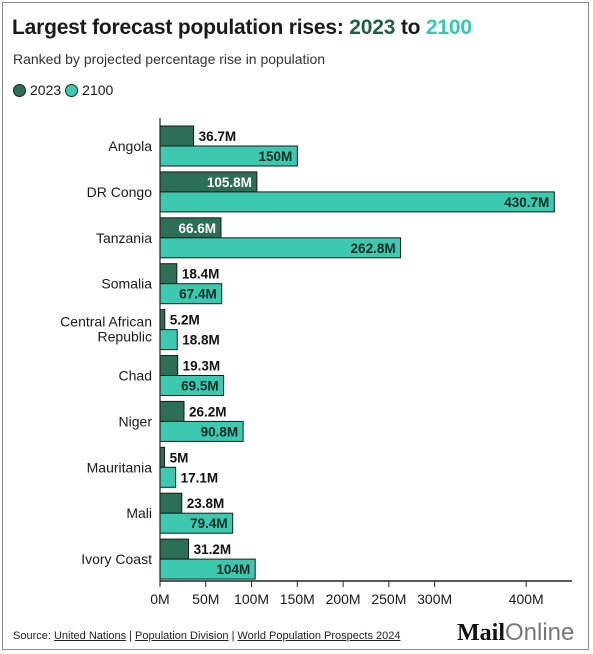  Describe the element at coordinates (218, 136) in the screenshot. I see `data-label-2023-angola: 36.7M` at that location.